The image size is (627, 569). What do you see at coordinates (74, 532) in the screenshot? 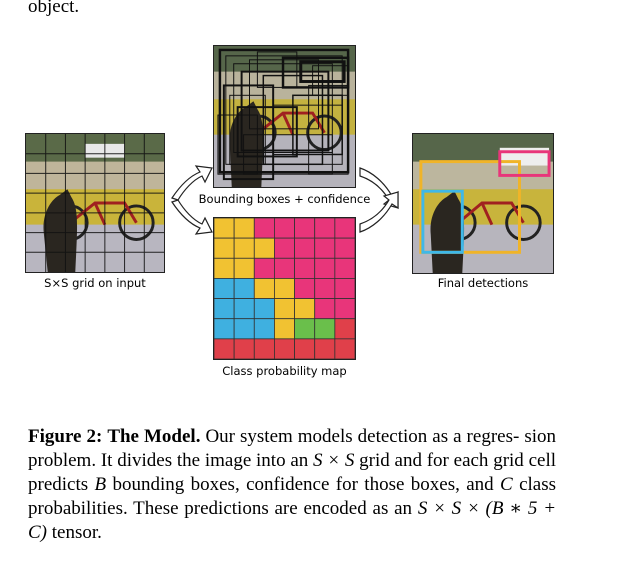
I see `caption-line-5-post: tensor.` at bounding box center [74, 532].